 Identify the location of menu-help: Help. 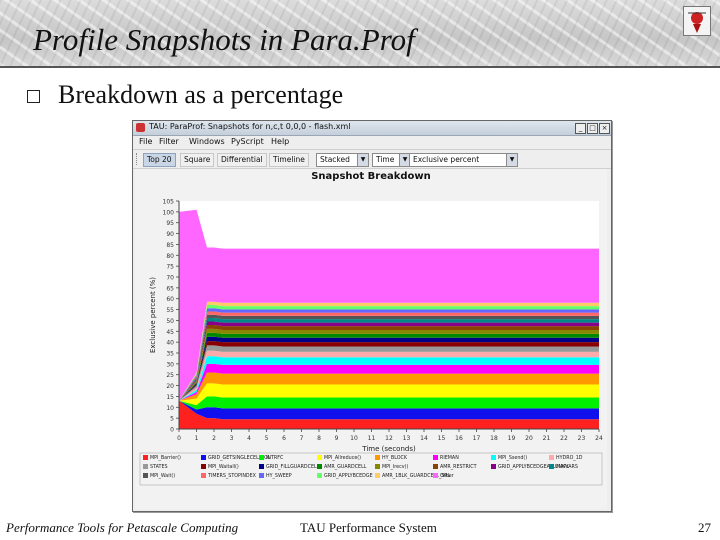
(280, 141).